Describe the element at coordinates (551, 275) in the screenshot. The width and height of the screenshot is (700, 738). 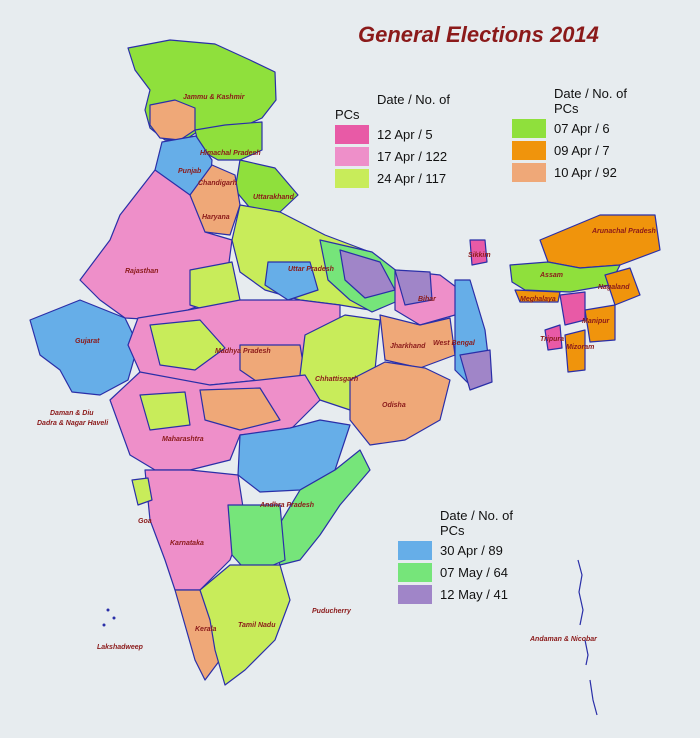
I see `label-assam: Assam` at that location.